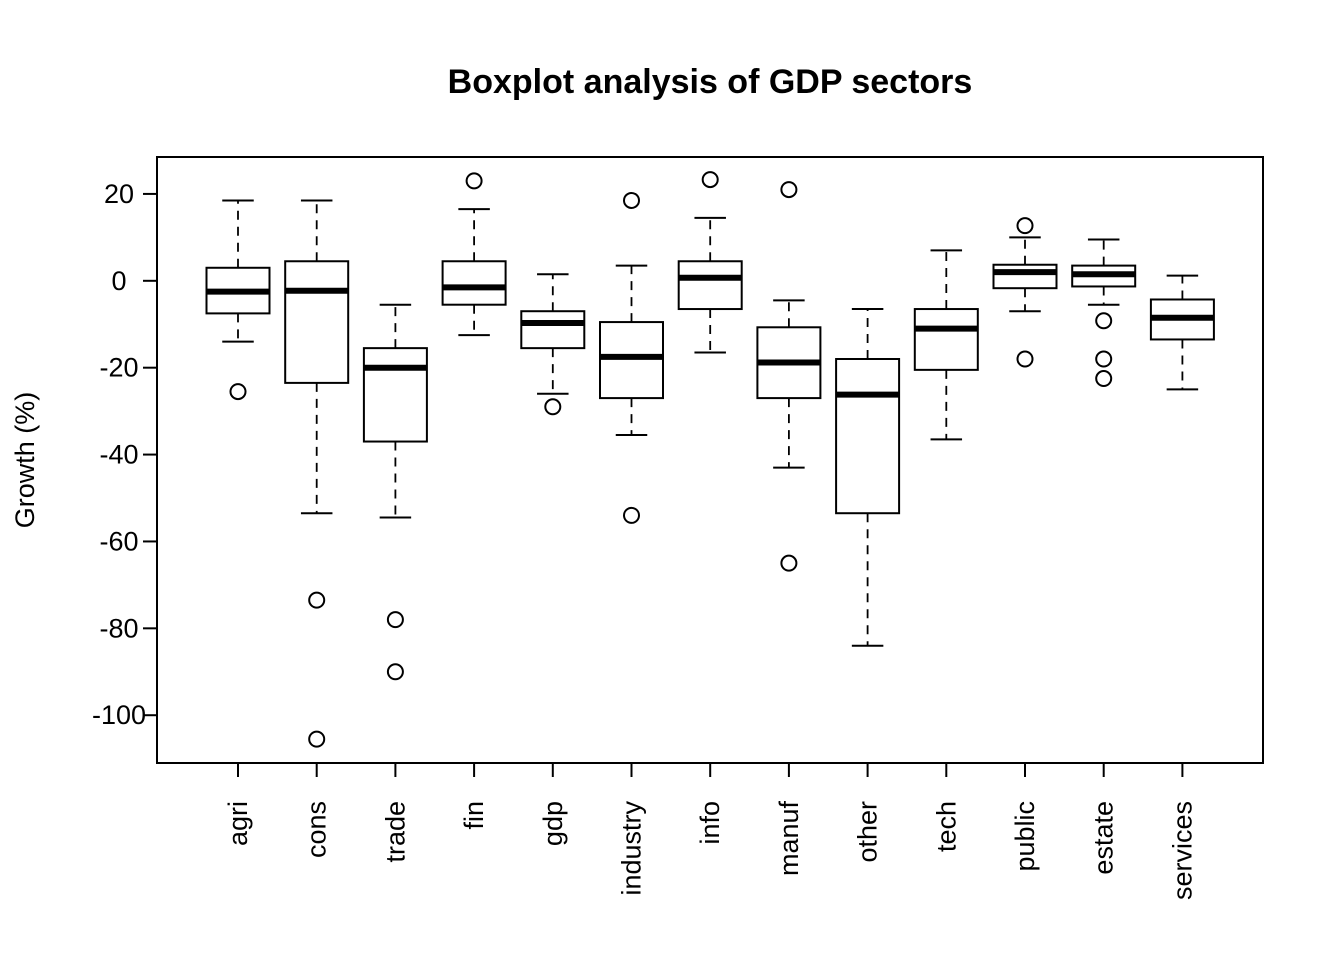 This screenshot has width=1344, height=960. What do you see at coordinates (25, 460) in the screenshot?
I see `y-axis-label: Growth (%)` at bounding box center [25, 460].